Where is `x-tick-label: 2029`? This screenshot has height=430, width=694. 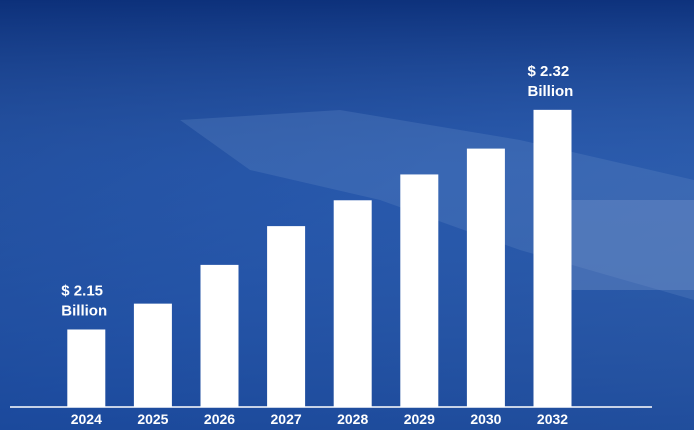
x-tick-label: 2029 is located at coordinates (419, 419).